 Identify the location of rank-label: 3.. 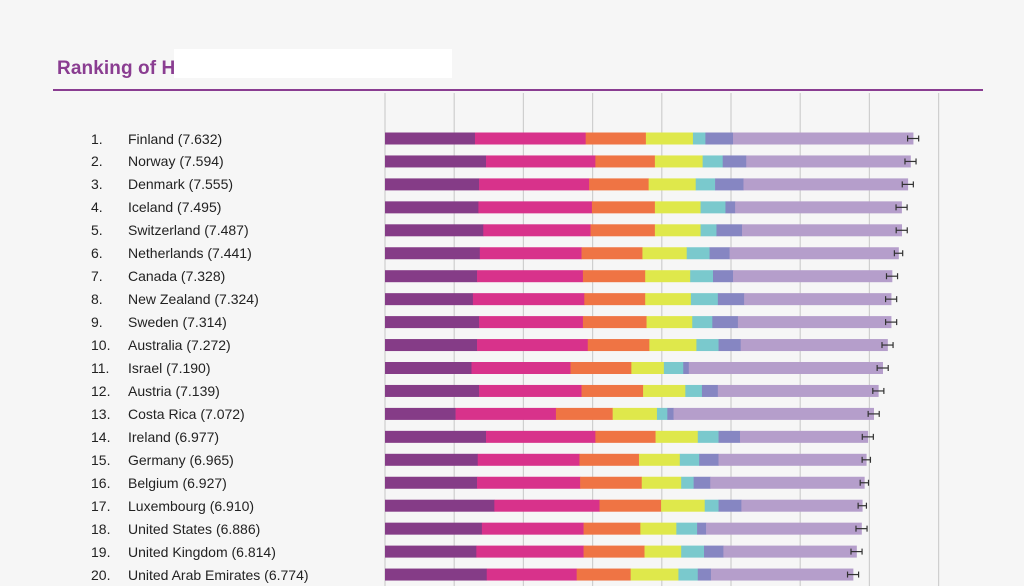
(97, 184).